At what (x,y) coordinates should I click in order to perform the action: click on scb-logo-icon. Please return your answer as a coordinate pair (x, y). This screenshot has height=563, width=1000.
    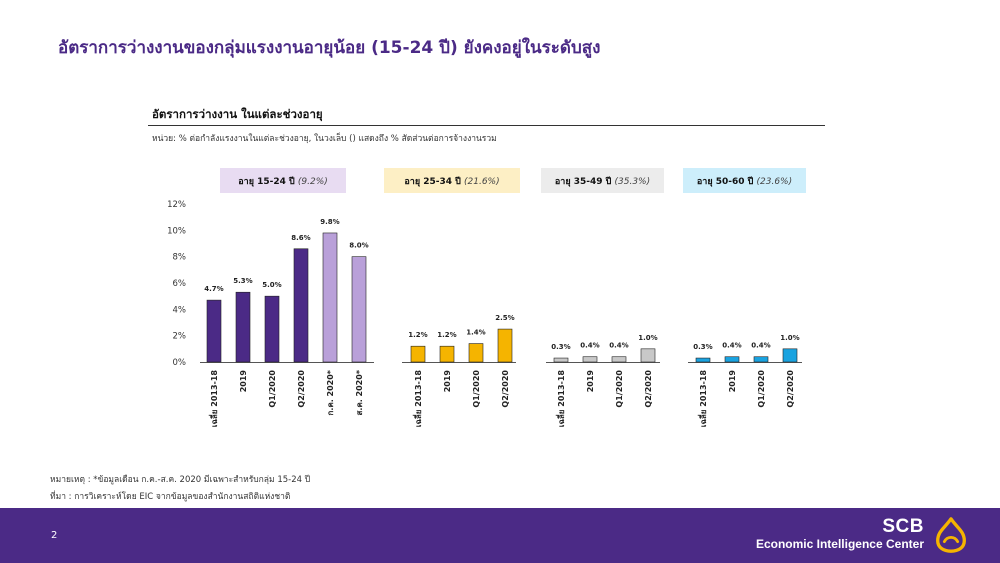
    Looking at the image, I should click on (951, 535).